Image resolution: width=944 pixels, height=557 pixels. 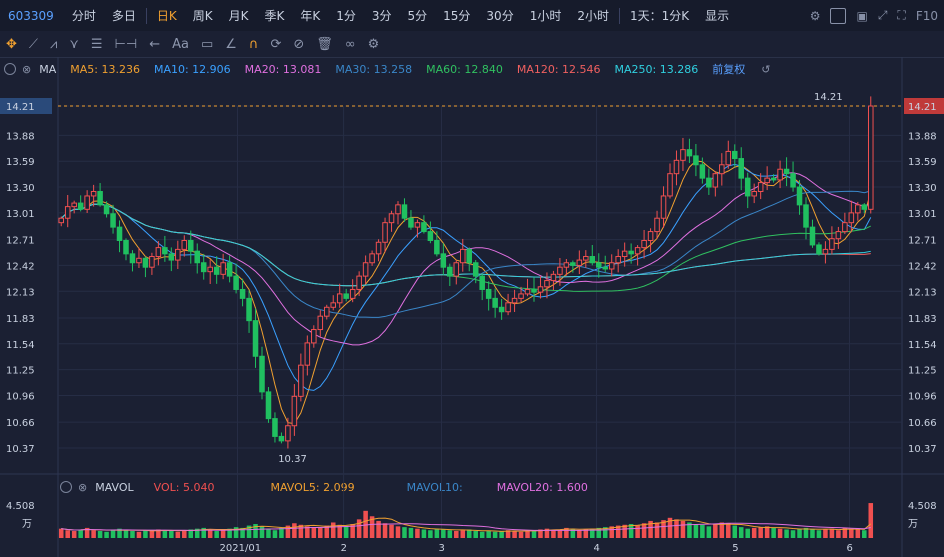 I want to click on y-tick-label-left: 11.83, so click(x=20, y=319).